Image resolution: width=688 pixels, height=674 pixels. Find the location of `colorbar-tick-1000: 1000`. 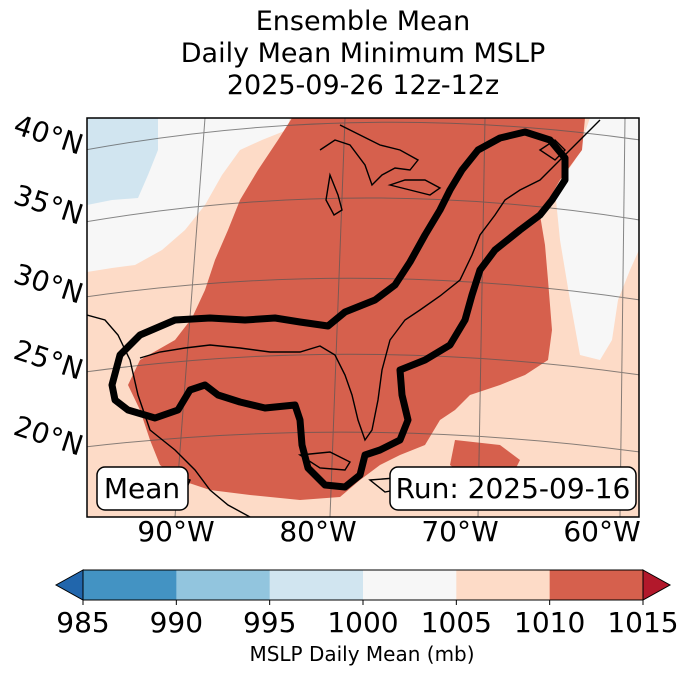

colorbar-tick-1000: 1000 is located at coordinates (362, 622).